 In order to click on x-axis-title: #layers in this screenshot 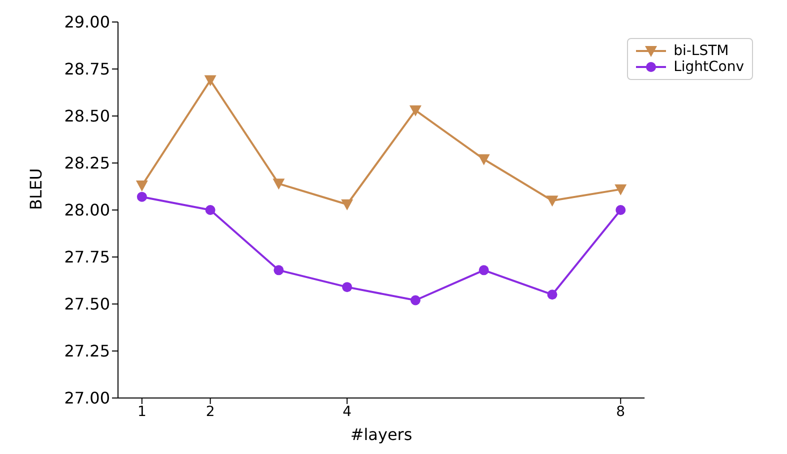, I will do `click(381, 434)`.